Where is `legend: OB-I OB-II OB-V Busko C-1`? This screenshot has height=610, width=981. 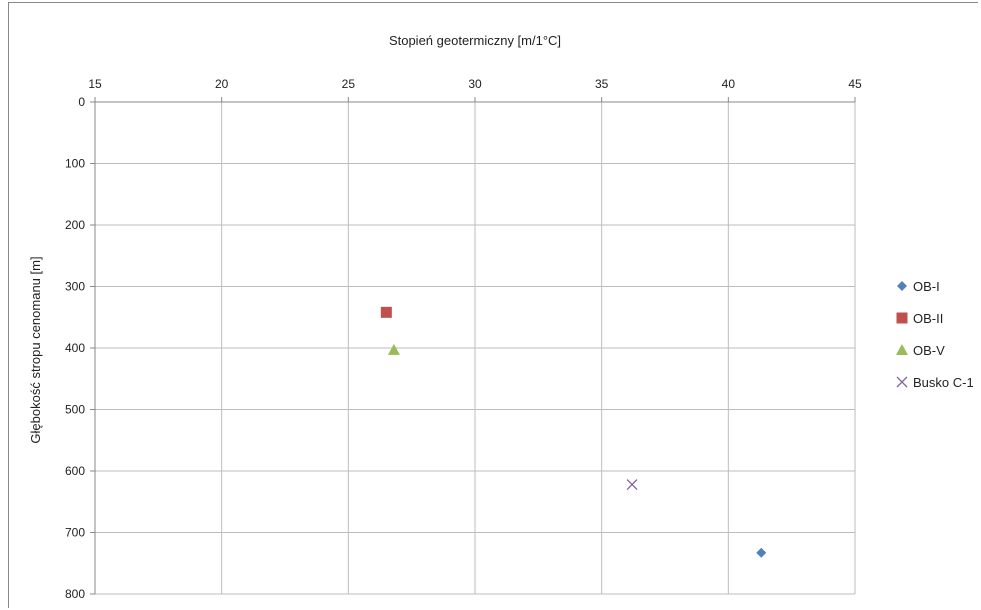
legend: OB-I OB-II OB-V Busko C-1 is located at coordinates (934, 334).